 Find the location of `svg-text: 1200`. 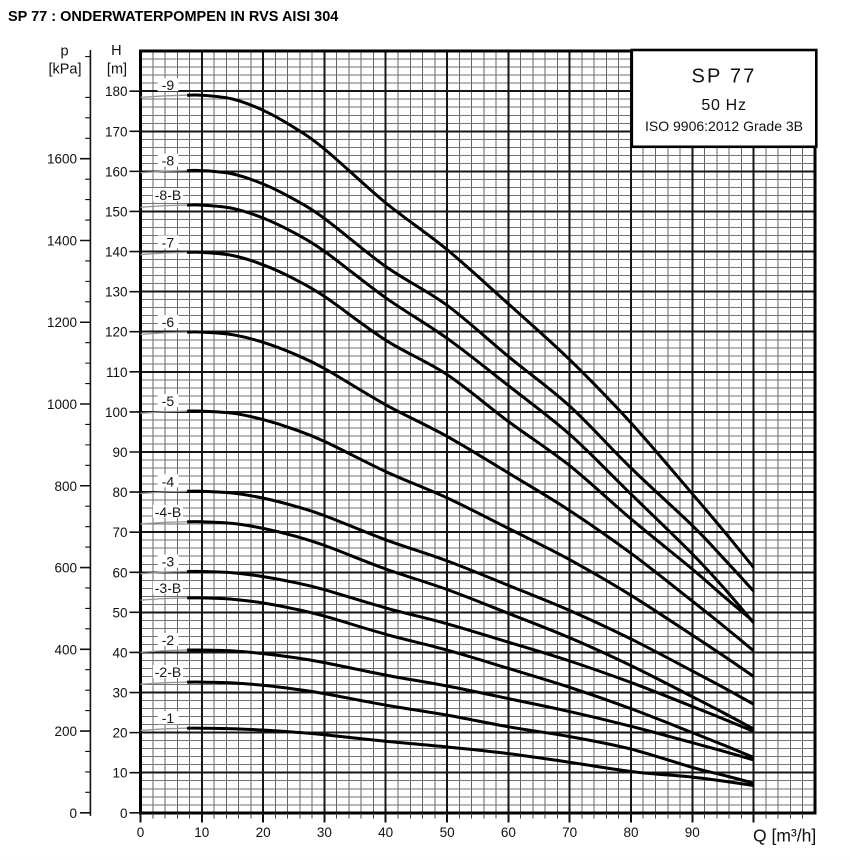

svg-text: 1200 is located at coordinates (62, 322).